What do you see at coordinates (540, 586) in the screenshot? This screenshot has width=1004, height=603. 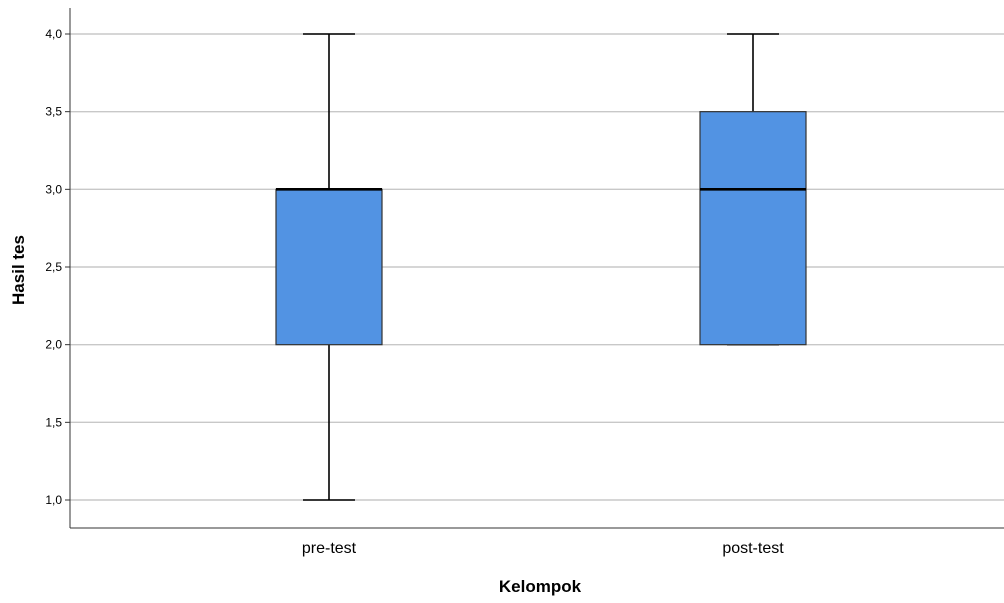 I see `x-axis-title: Kelompok` at bounding box center [540, 586].